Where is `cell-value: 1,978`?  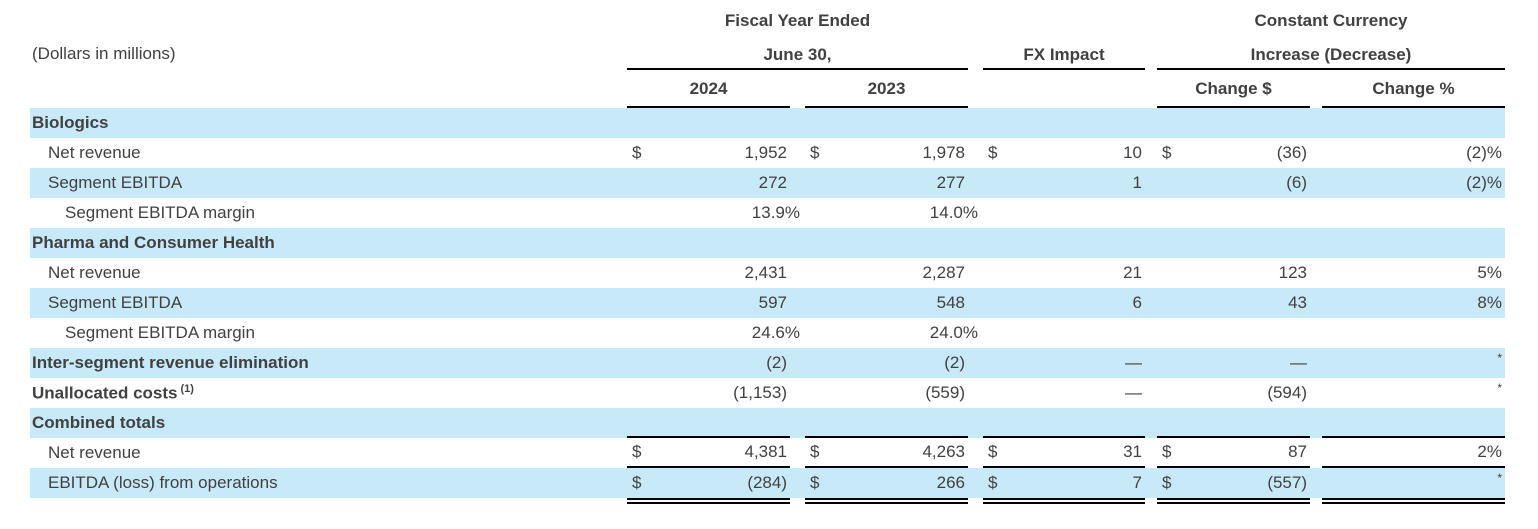 cell-value: 1,978 is located at coordinates (943, 152).